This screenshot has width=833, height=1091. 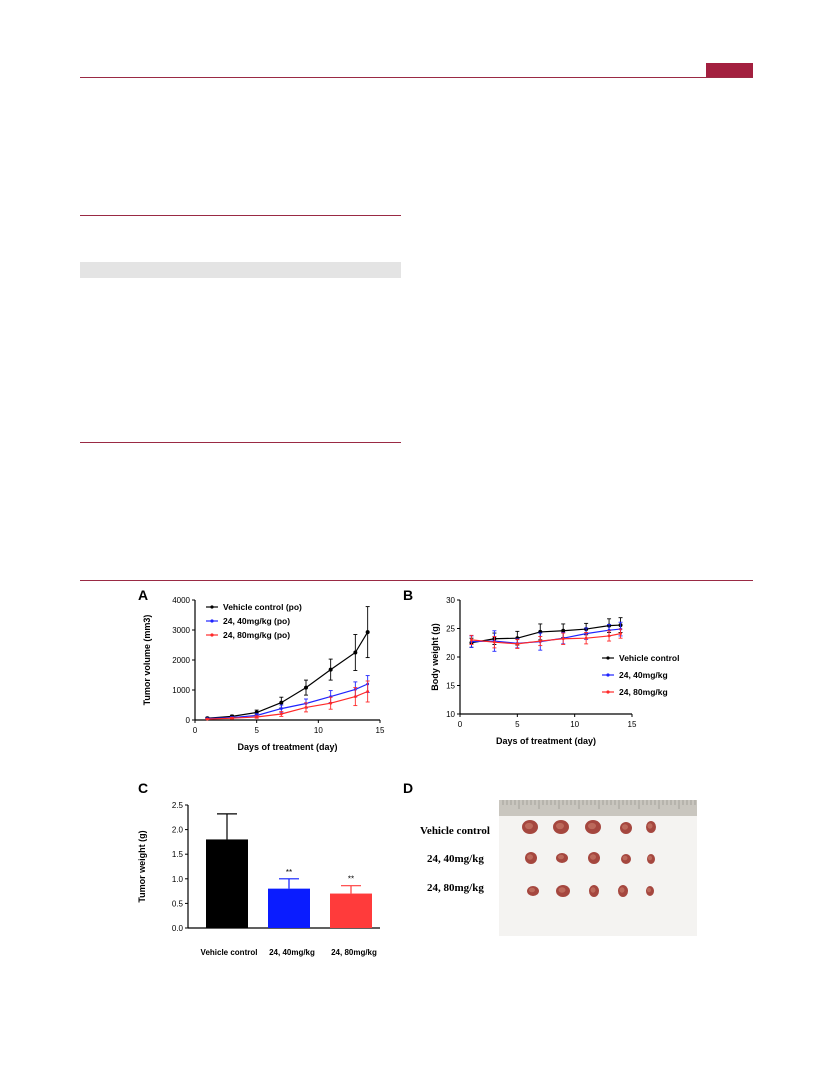 What do you see at coordinates (188, 720) in the screenshot?
I see `y-tick-label: 0` at bounding box center [188, 720].